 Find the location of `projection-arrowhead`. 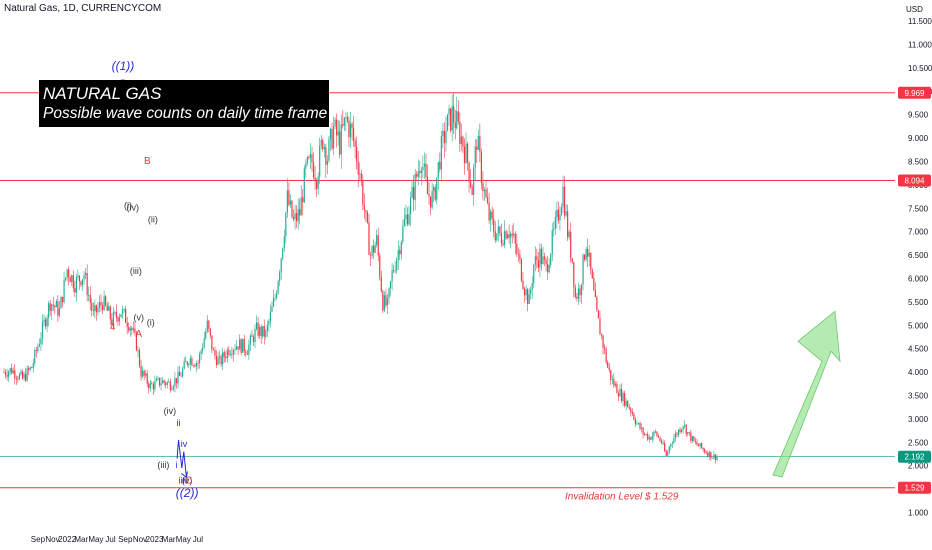

projection-arrowhead is located at coordinates (184, 475).